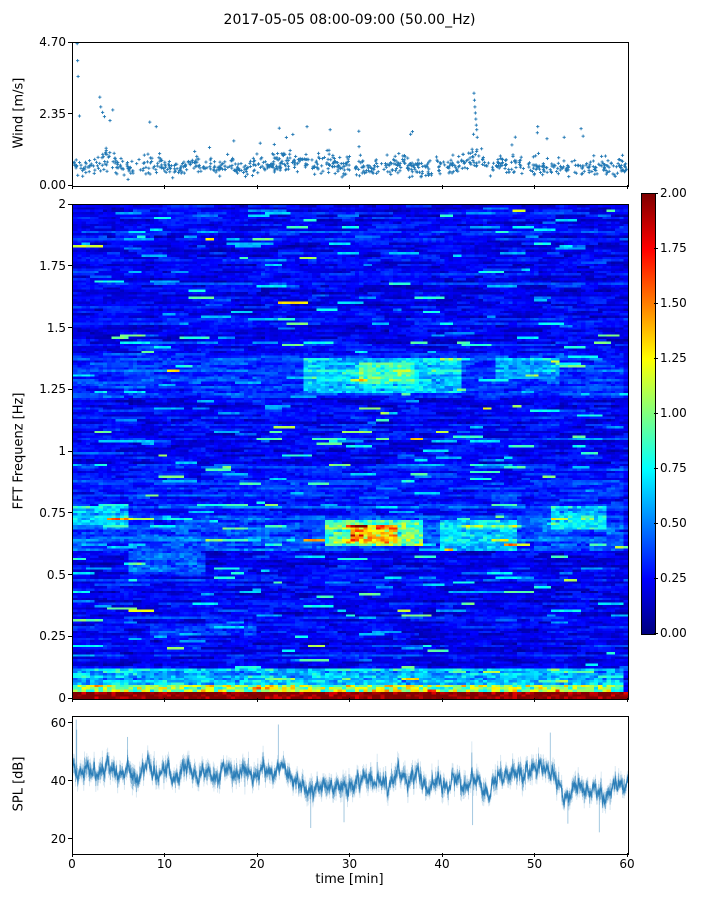  Describe the element at coordinates (58, 838) in the screenshot. I see `spl-ytick-label: 20` at that location.